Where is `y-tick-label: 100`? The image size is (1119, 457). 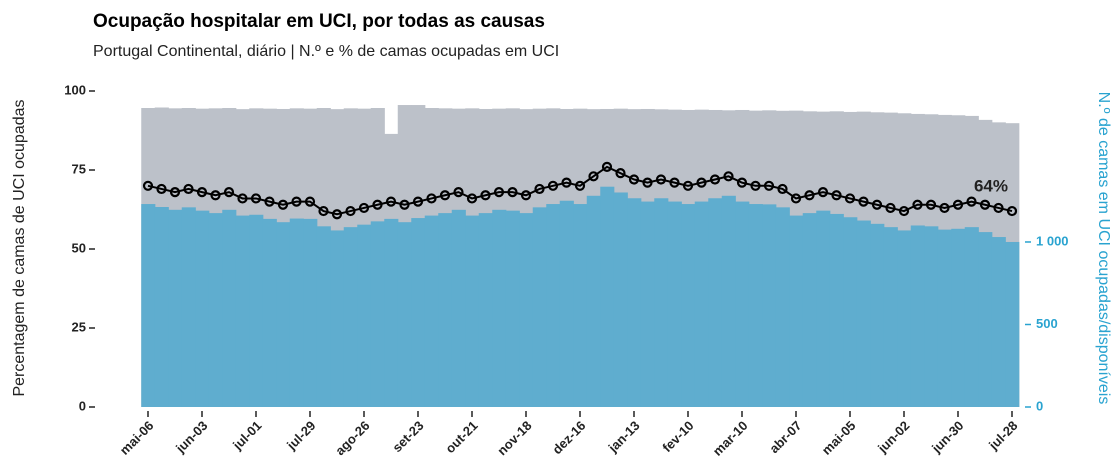 y-tick-label: 100 is located at coordinates (75, 89).